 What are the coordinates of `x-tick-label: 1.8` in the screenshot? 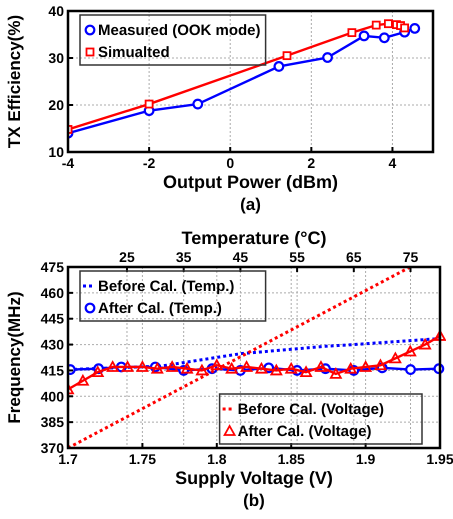 It's located at (217, 459).